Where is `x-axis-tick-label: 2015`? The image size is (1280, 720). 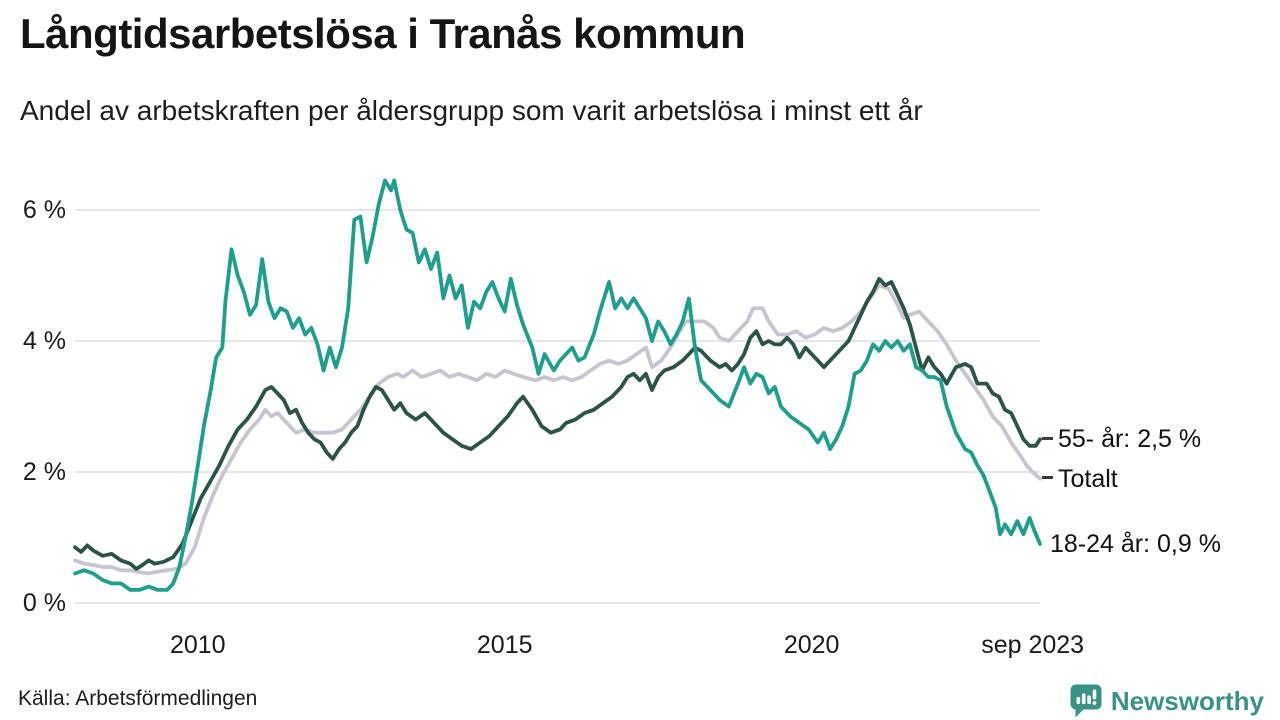 x-axis-tick-label: 2015 is located at coordinates (504, 645).